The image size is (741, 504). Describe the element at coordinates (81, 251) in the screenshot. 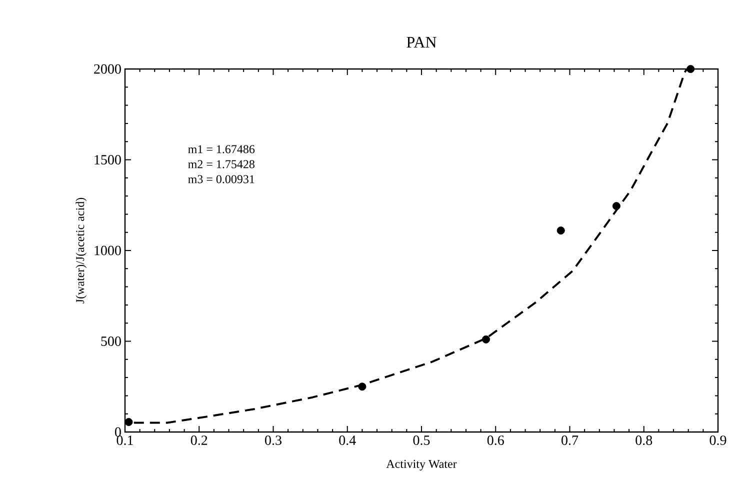

I see `y-axis-title: J(water)/J(acetic acid)` at that location.